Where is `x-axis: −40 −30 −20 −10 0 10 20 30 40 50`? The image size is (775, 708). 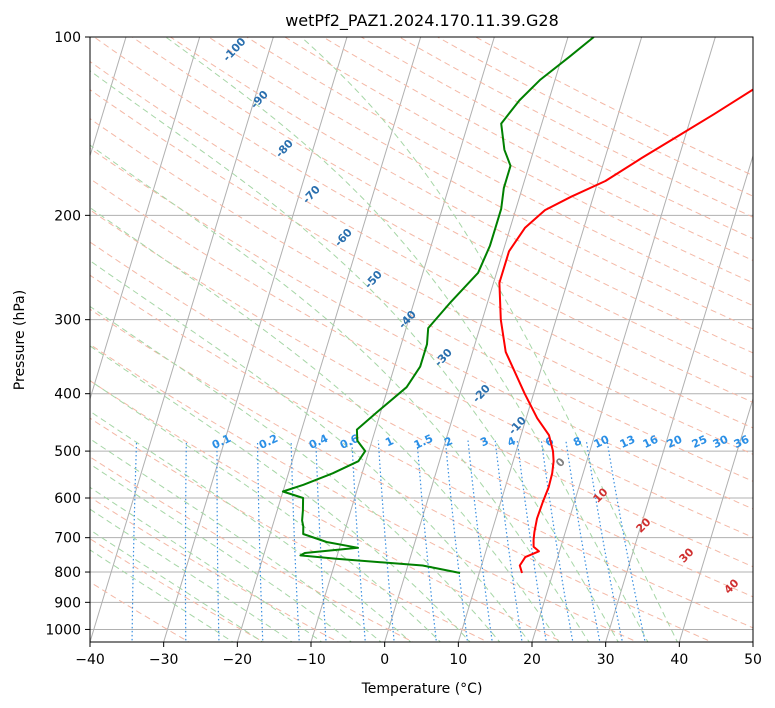
x-axis: −40 −30 −20 −10 0 10 20 30 40 50 is located at coordinates (418, 655).